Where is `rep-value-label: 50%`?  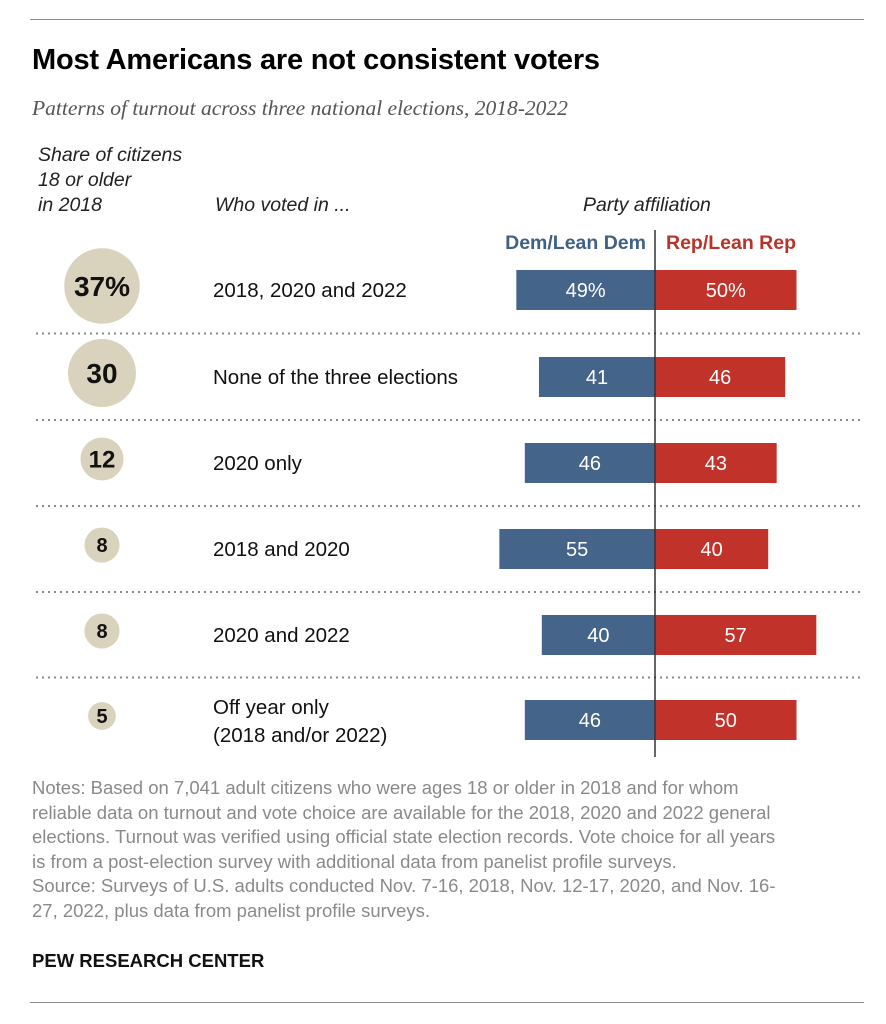
rep-value-label: 50% is located at coordinates (726, 291).